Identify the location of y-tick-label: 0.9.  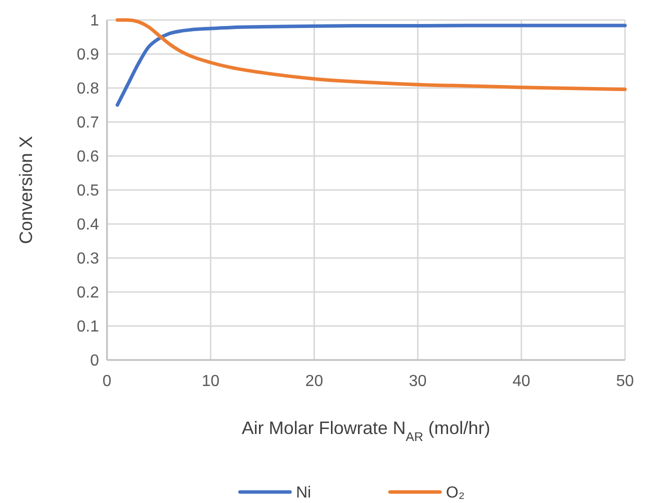
(88, 55).